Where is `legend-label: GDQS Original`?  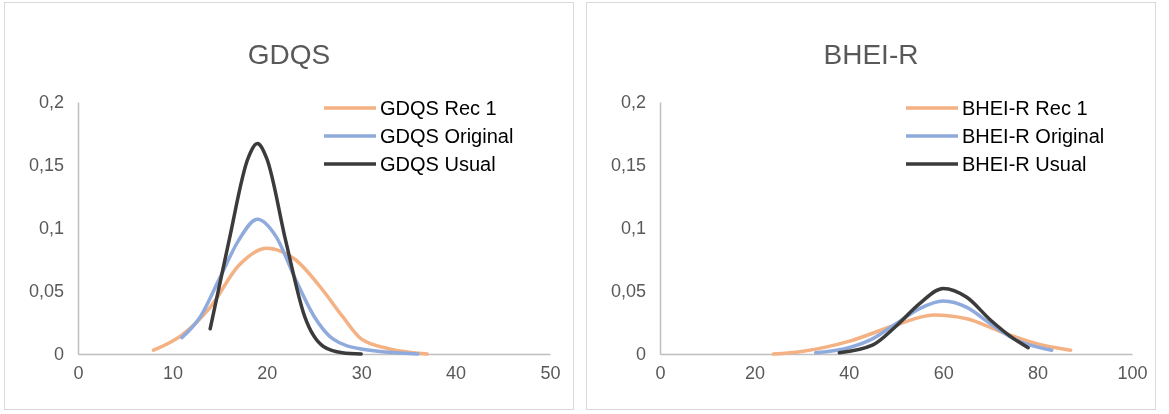
legend-label: GDQS Original is located at coordinates (447, 136).